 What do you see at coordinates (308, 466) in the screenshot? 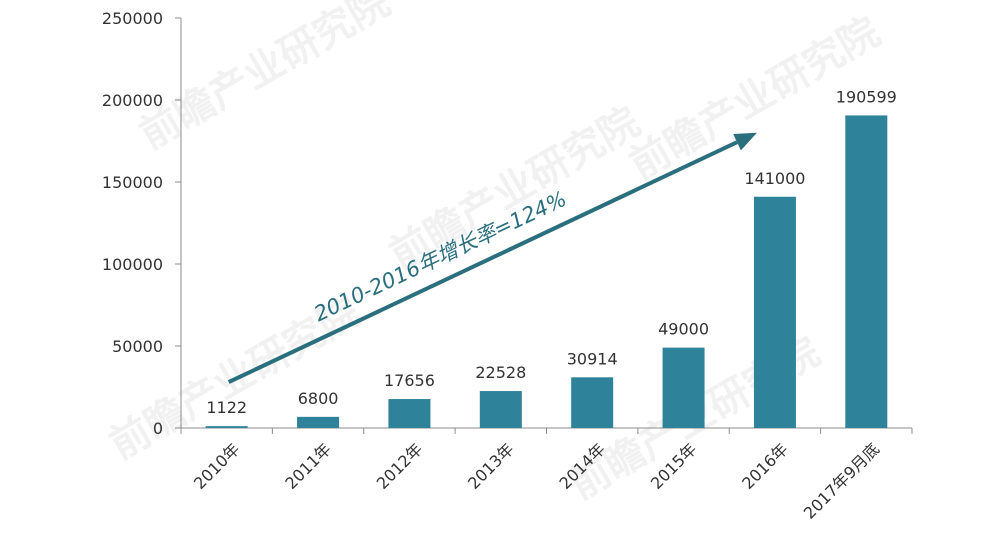
I see `x-category-label: 2011年` at bounding box center [308, 466].